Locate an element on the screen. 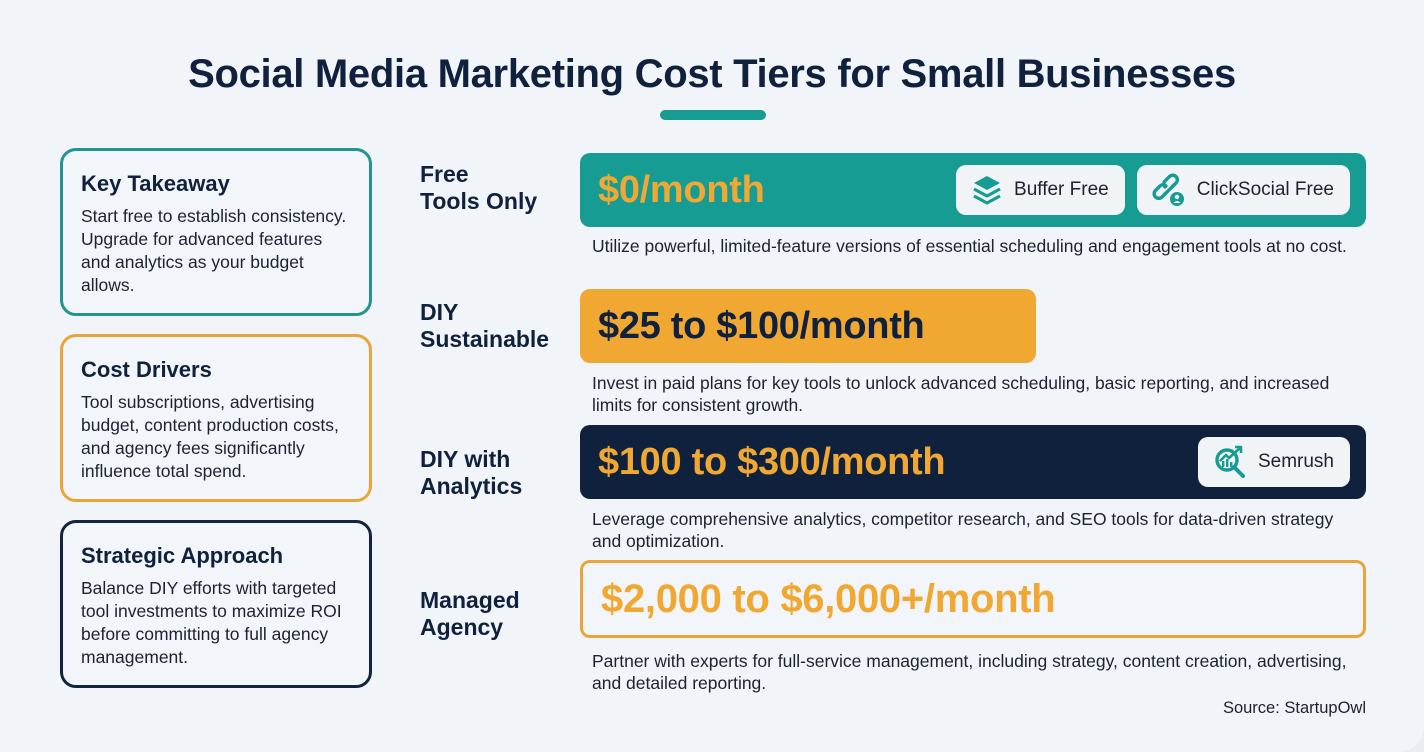 Image resolution: width=1424 pixels, height=752 pixels. tier-label-diy-sustainable: DIY Sustainable is located at coordinates (500, 326).